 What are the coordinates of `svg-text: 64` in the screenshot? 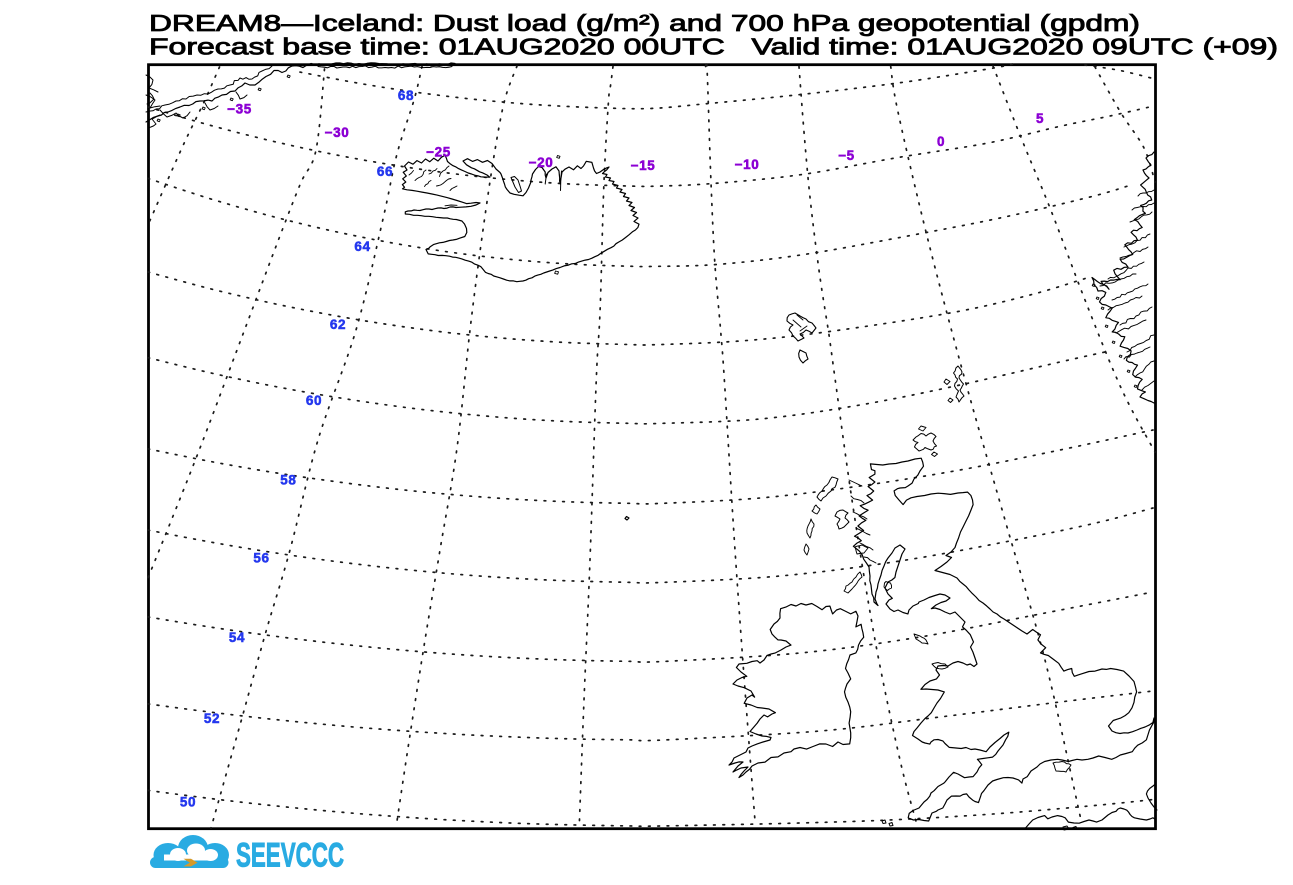 It's located at (362, 246).